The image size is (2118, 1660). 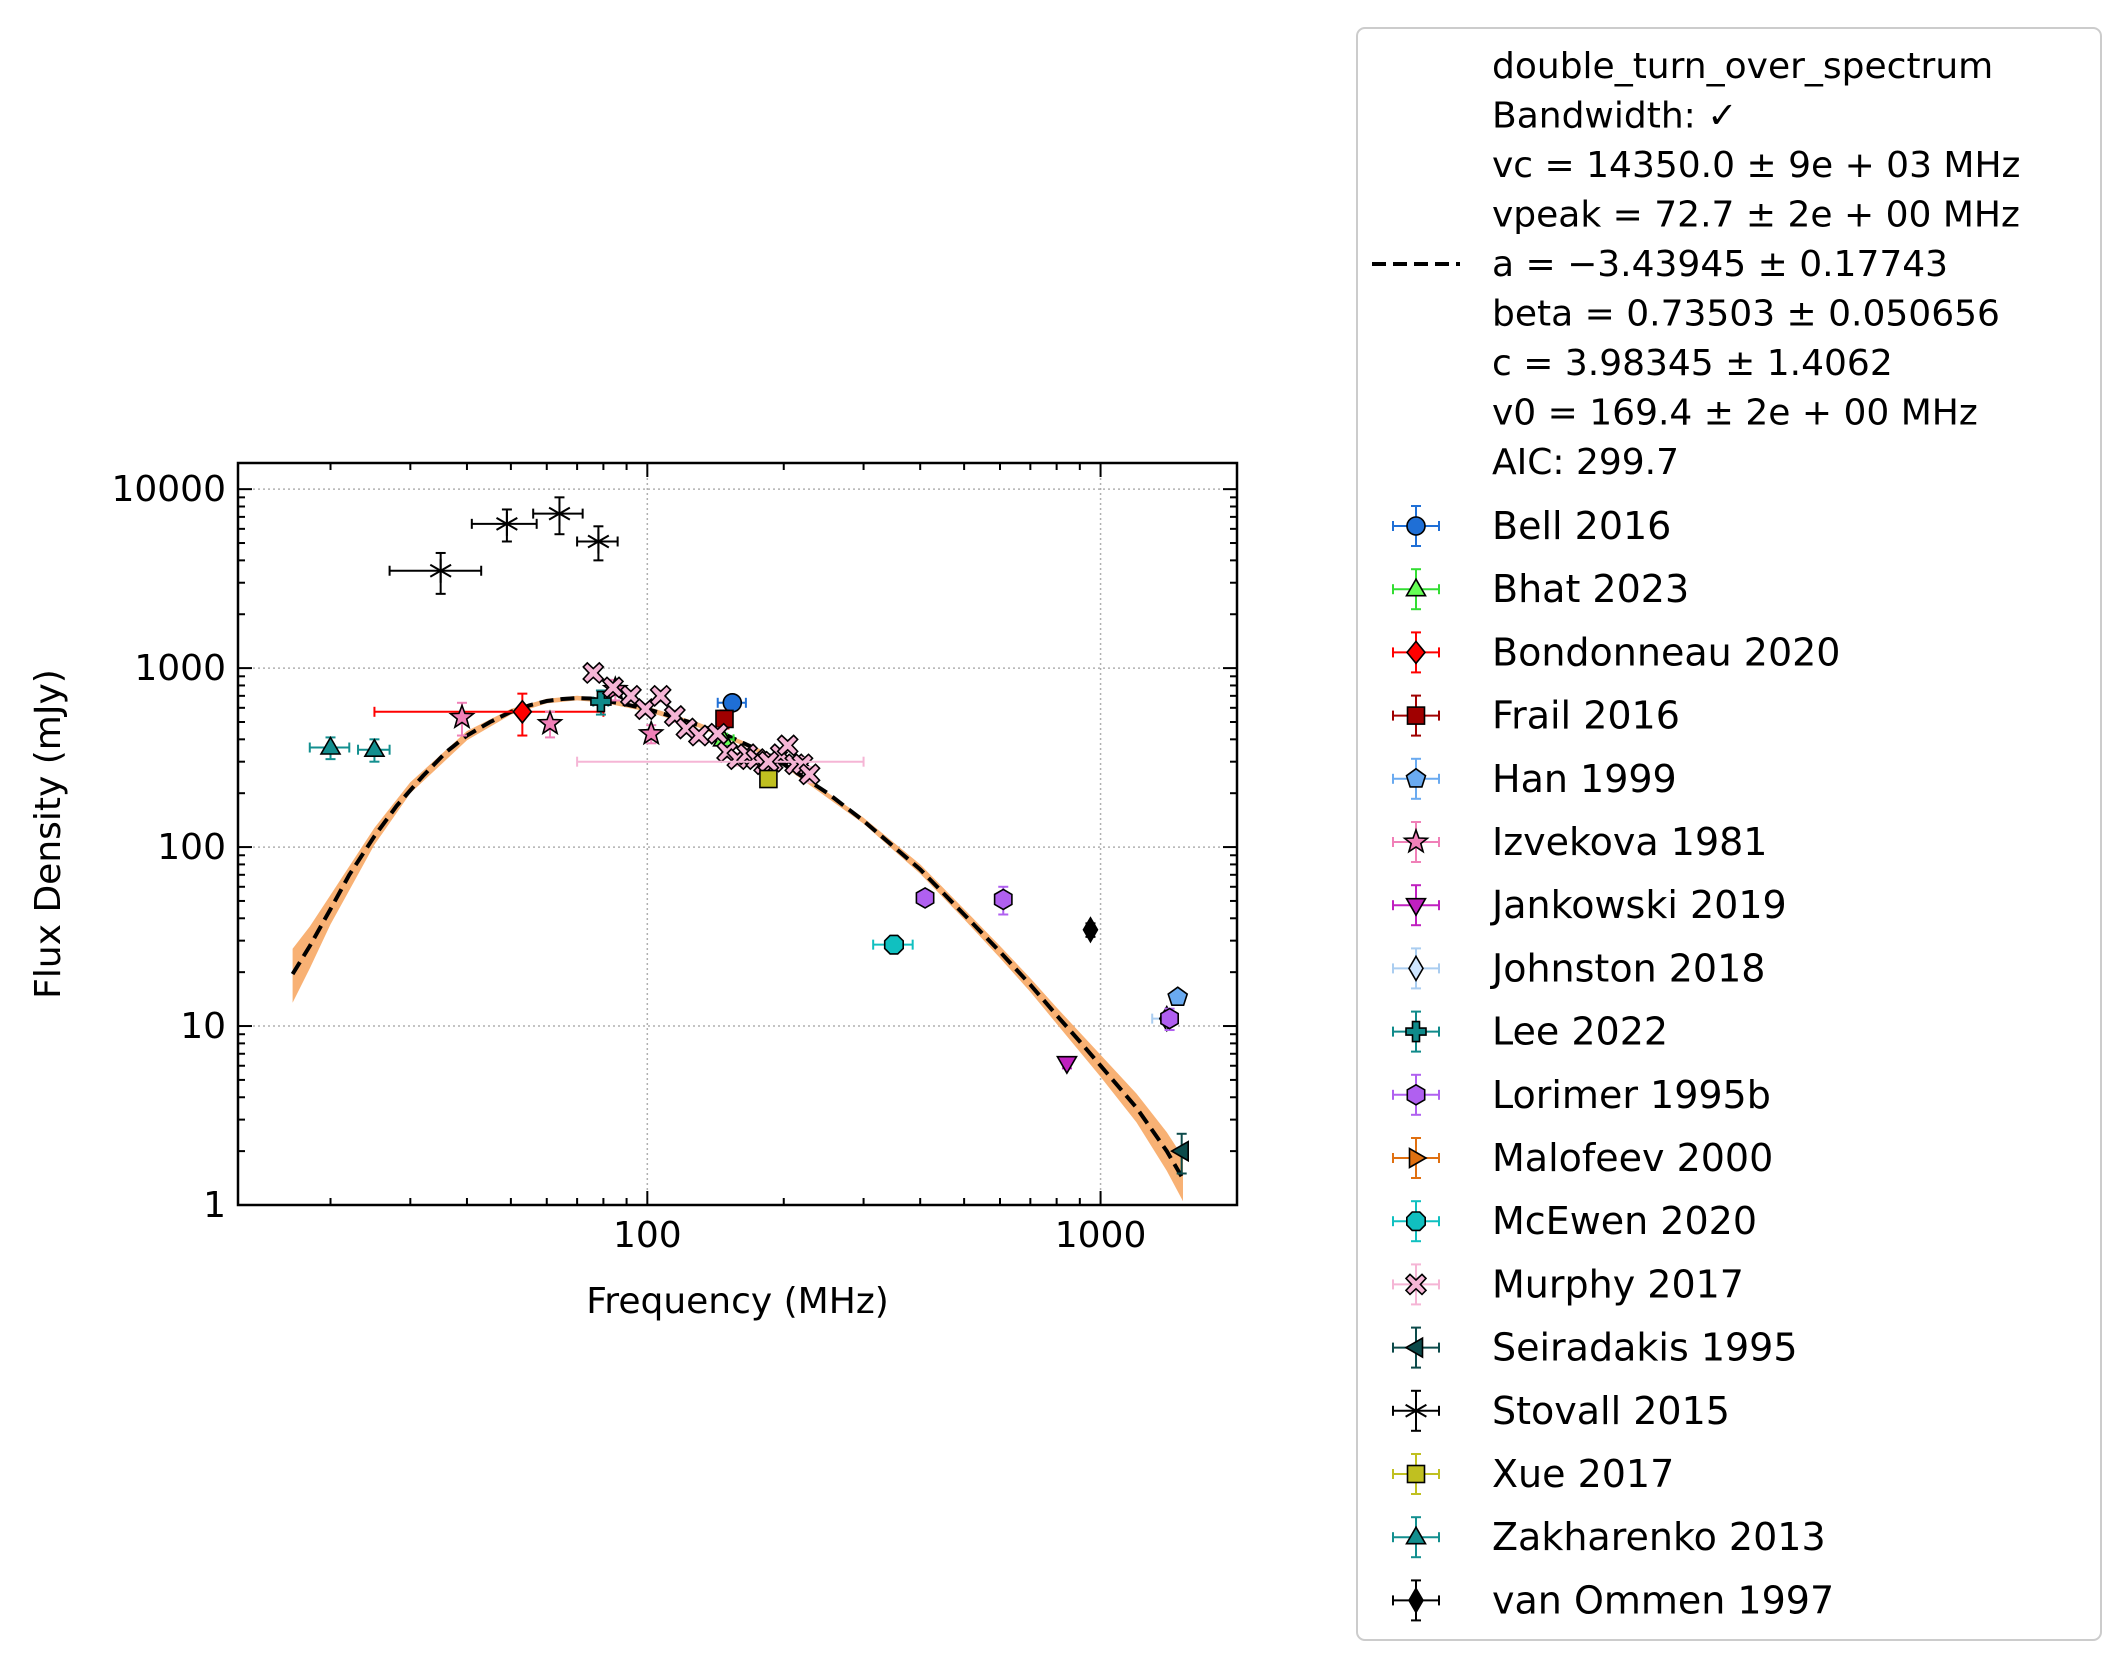 What do you see at coordinates (180, 668) in the screenshot?
I see `y-tick-label: 1000` at bounding box center [180, 668].